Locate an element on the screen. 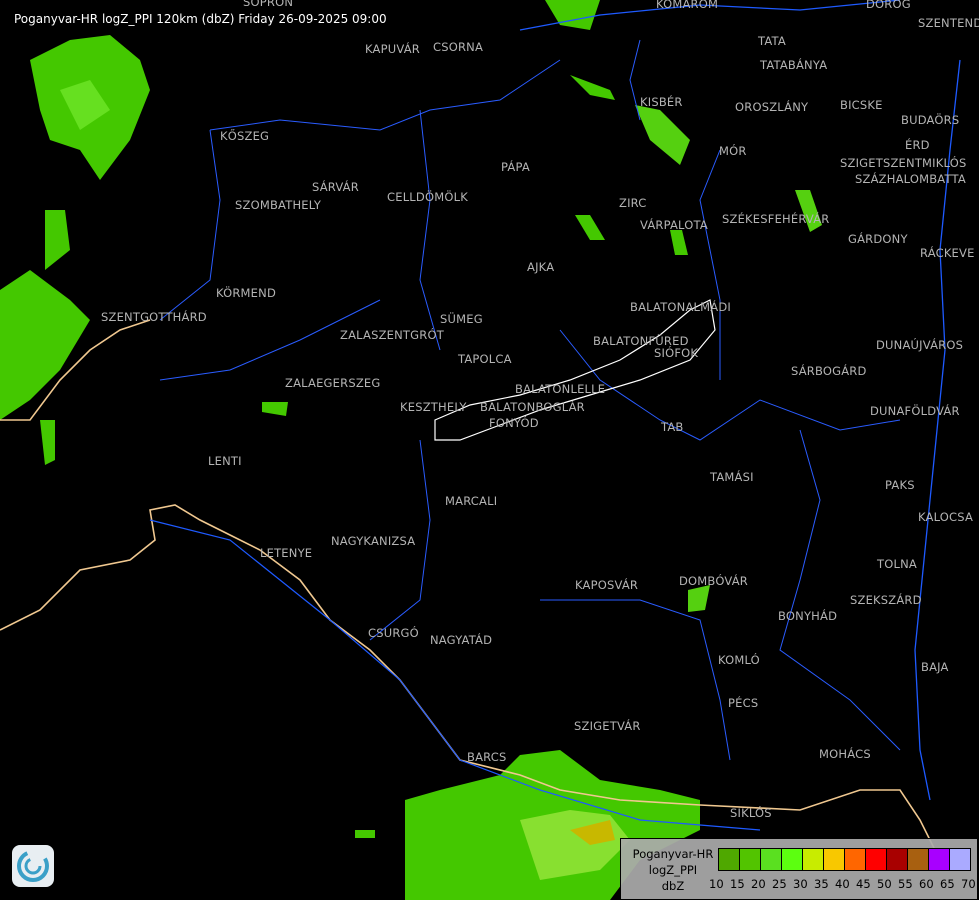  city-label: SZÁZHALOMBATTA is located at coordinates (910, 179).